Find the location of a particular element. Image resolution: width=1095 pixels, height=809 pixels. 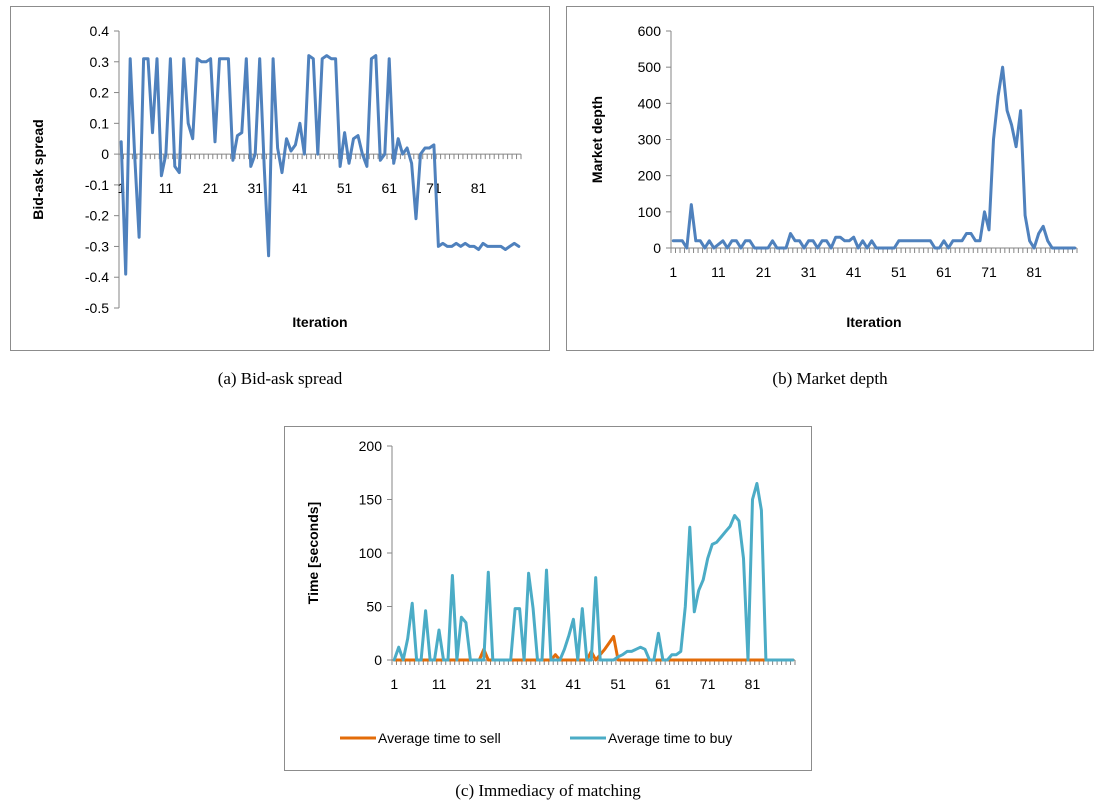

y-tick-label: 0.3 is located at coordinates (100, 62).